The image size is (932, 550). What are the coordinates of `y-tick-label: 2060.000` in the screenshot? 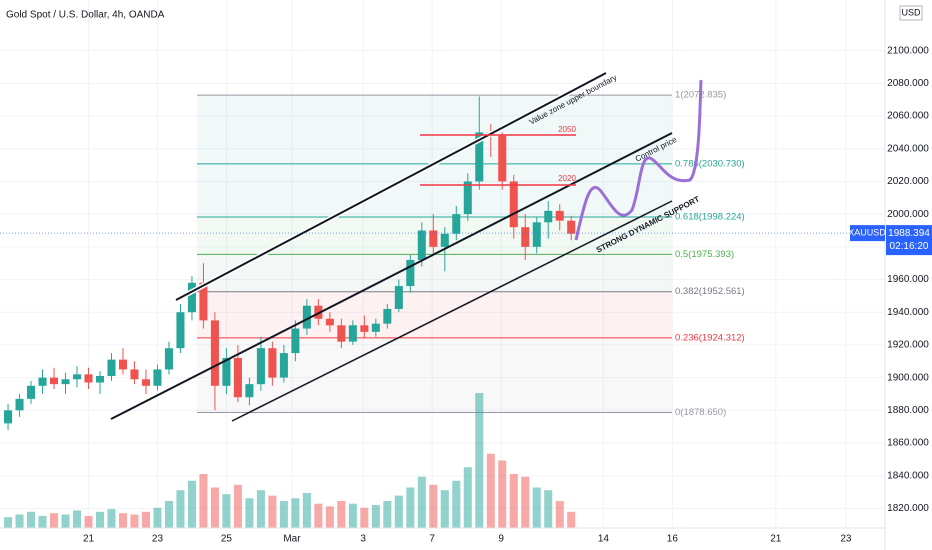 It's located at (908, 116).